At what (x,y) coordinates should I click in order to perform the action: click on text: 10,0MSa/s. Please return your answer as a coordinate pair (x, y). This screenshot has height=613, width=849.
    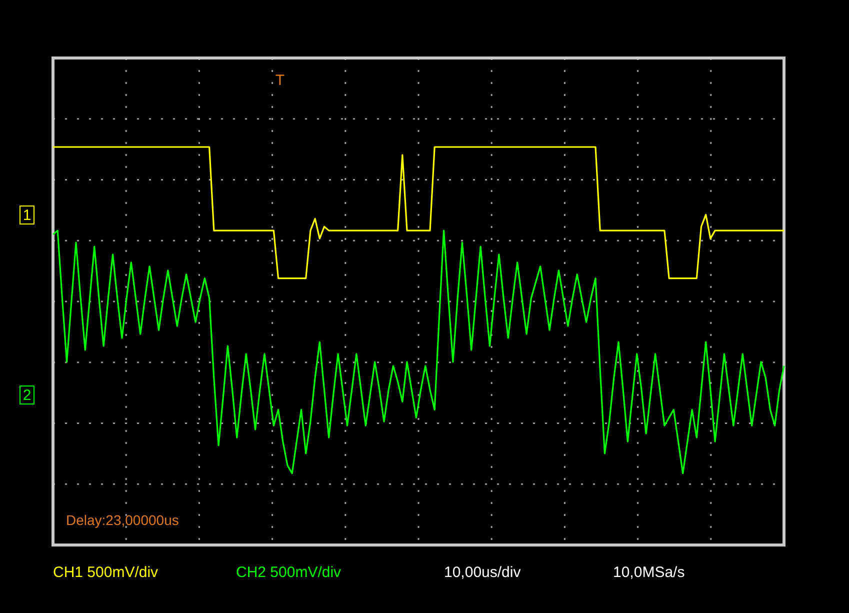
    Looking at the image, I should click on (649, 572).